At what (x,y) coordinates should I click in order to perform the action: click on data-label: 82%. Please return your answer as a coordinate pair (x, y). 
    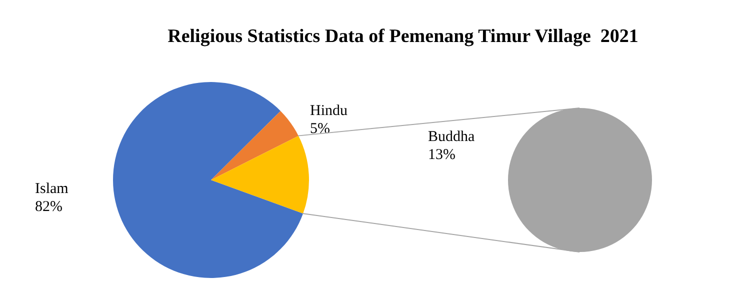
    Looking at the image, I should click on (48, 207).